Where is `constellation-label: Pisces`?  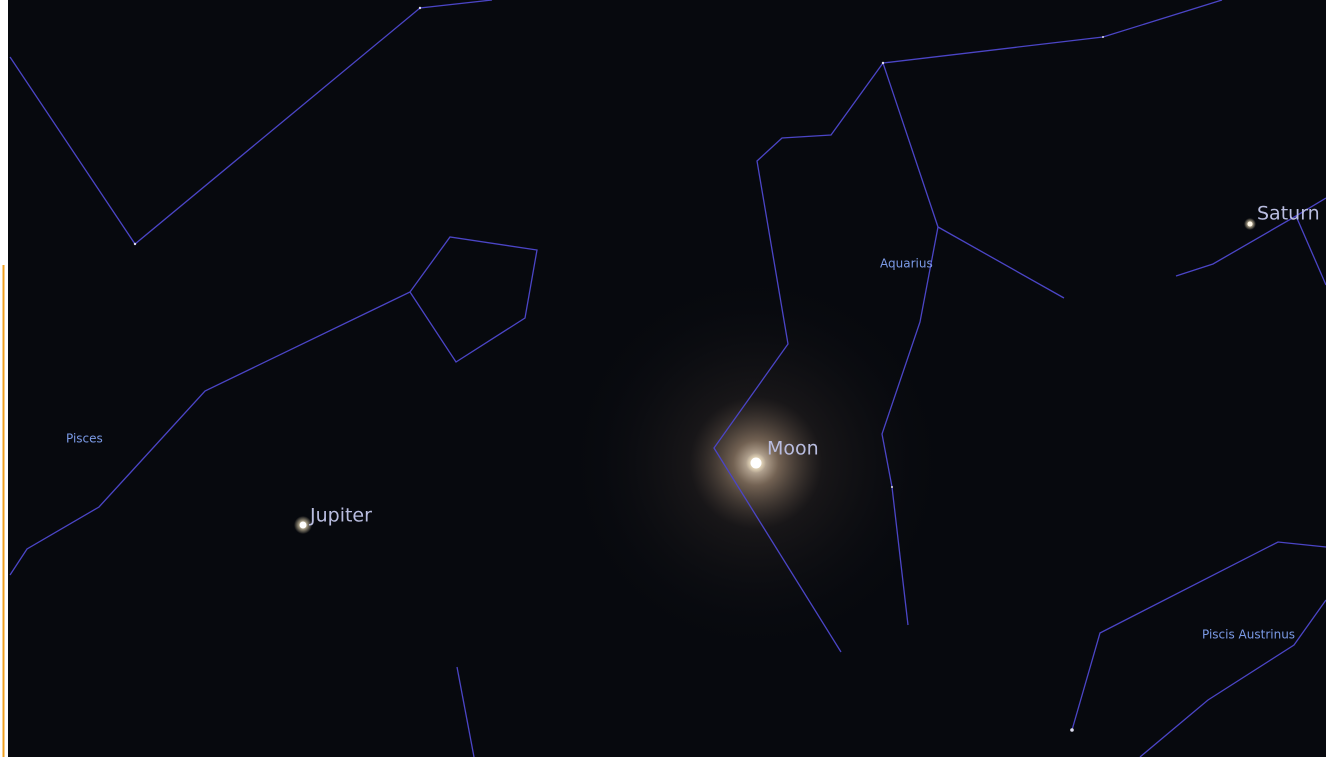 constellation-label: Pisces is located at coordinates (84, 439).